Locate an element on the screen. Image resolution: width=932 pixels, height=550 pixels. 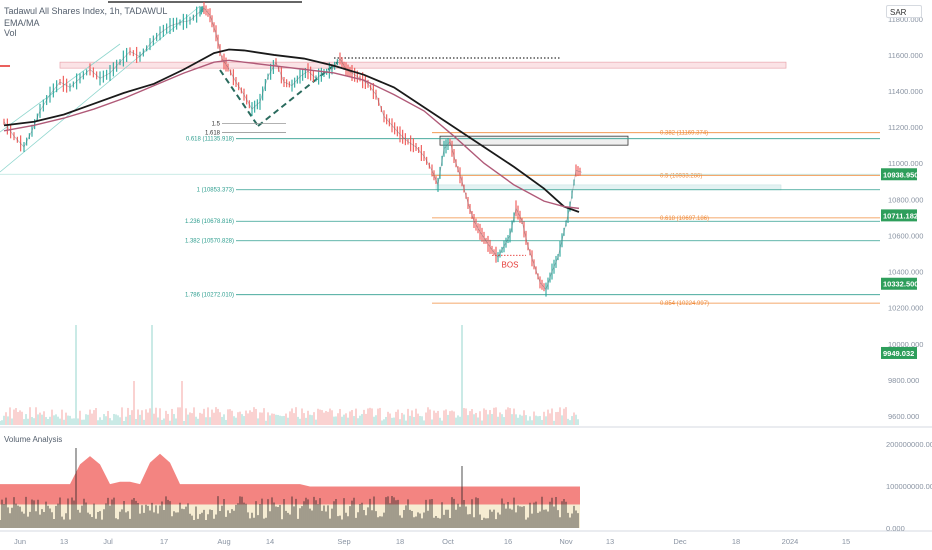
bos-label: BOS is located at coordinates (510, 264).